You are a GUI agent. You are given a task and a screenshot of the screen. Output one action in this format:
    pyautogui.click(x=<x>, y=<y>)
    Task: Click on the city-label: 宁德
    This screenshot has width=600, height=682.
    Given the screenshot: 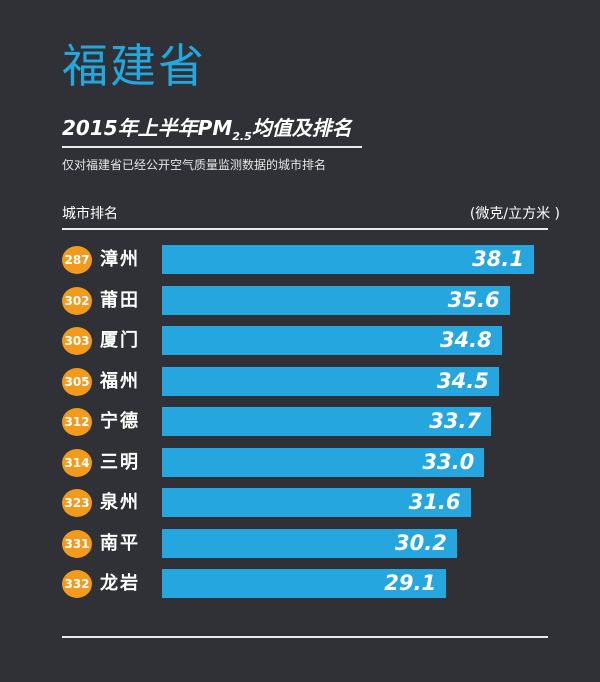 What is the action you would take?
    pyautogui.click(x=120, y=421)
    